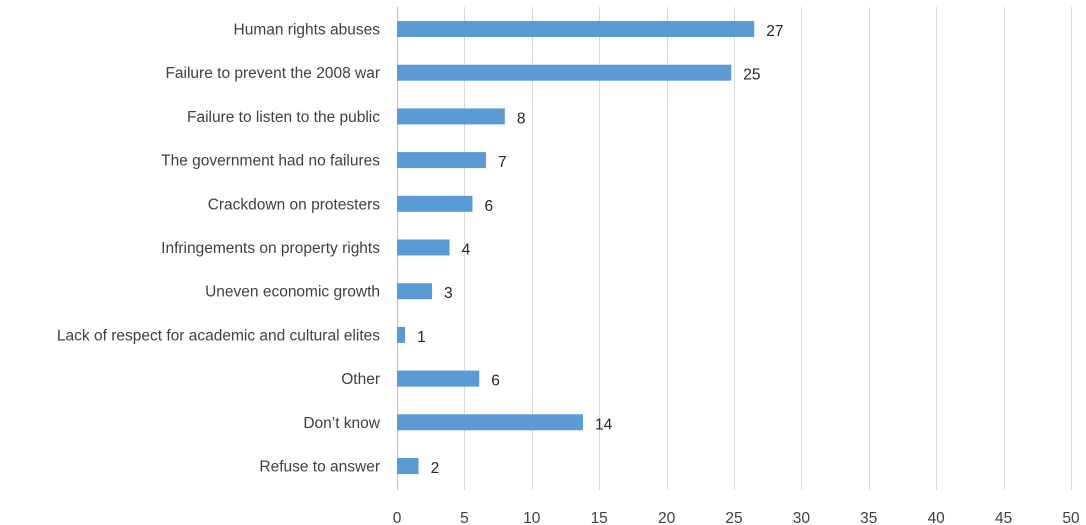 This screenshot has width=1086, height=525. I want to click on x-tick-label: 20, so click(667, 517).